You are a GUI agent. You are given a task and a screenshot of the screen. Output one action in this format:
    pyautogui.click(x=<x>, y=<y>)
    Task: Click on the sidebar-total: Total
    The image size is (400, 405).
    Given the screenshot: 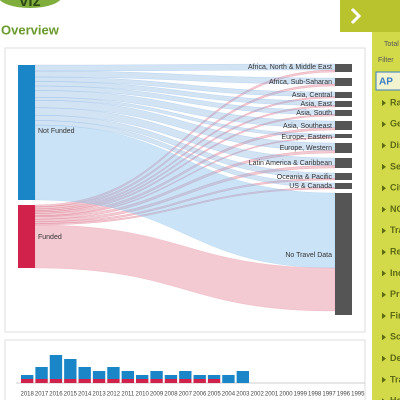 What is the action you would take?
    pyautogui.click(x=391, y=44)
    